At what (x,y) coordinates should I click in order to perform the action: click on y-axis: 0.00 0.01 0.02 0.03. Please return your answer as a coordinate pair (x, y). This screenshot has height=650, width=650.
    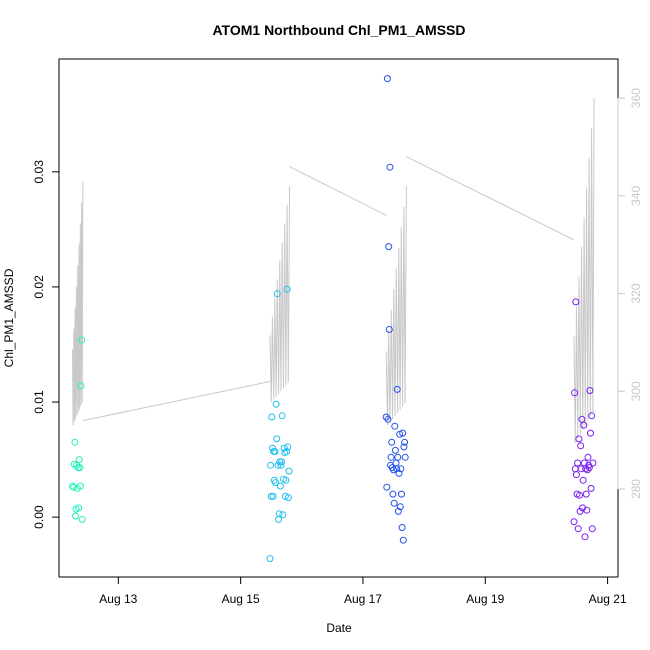
    Looking at the image, I should click on (46, 344).